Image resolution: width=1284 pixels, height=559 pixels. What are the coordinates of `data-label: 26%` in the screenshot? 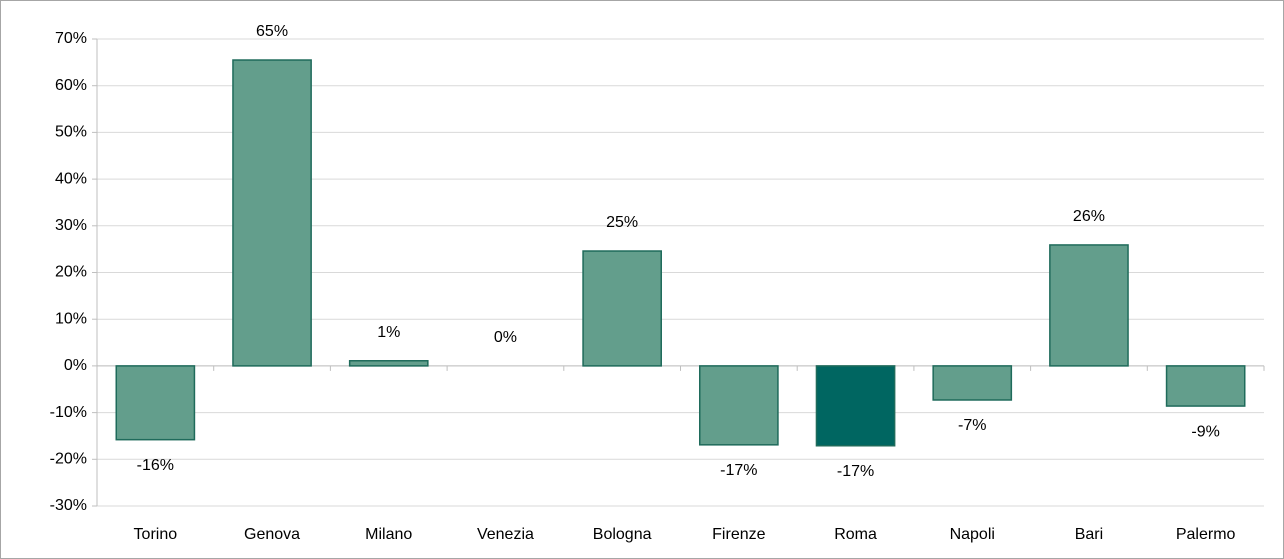 It's located at (1089, 216).